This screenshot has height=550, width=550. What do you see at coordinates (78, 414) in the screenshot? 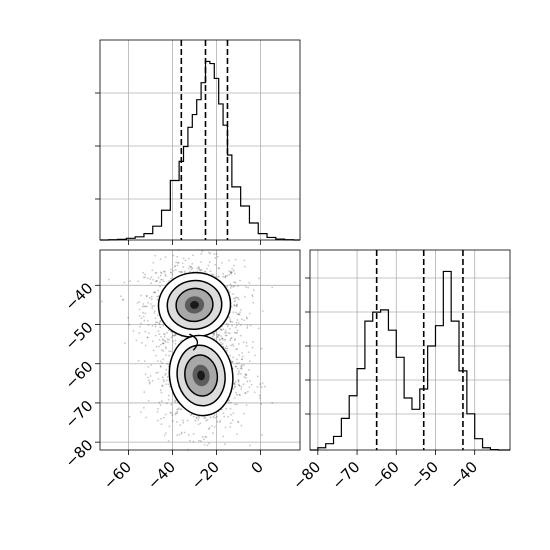
I see `y-tick-label: −70` at bounding box center [78, 414].